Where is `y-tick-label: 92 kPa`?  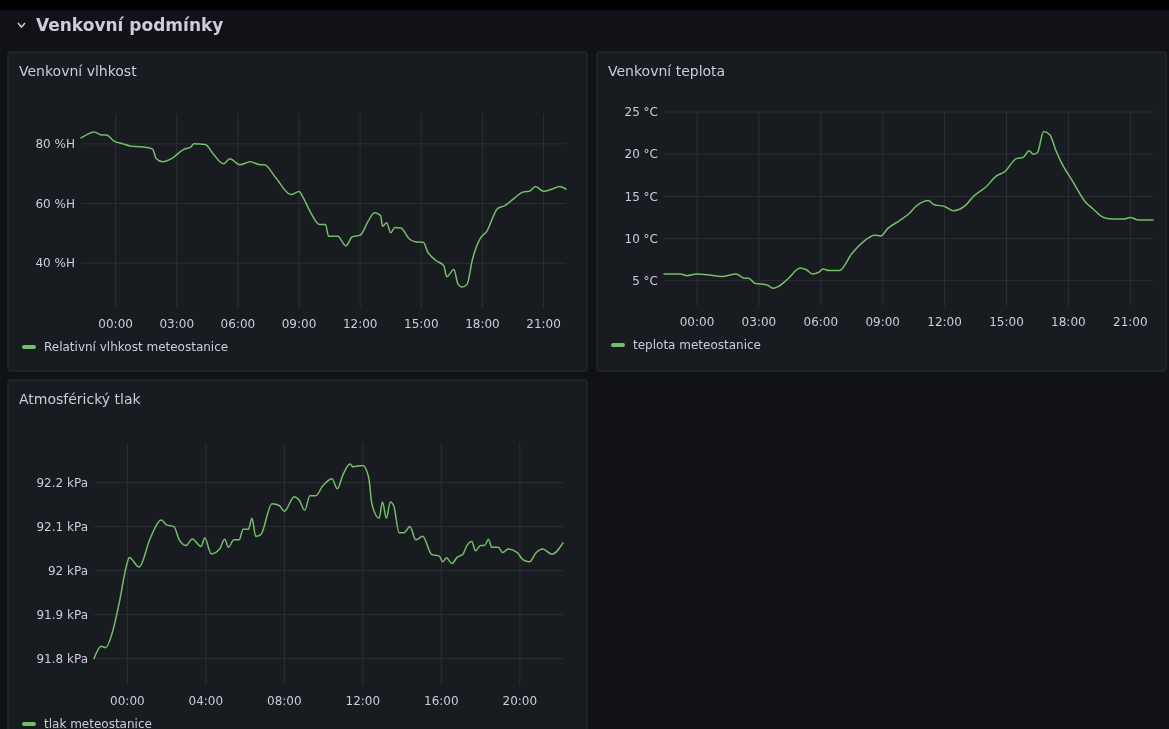 y-tick-label: 92 kPa is located at coordinates (67, 570).